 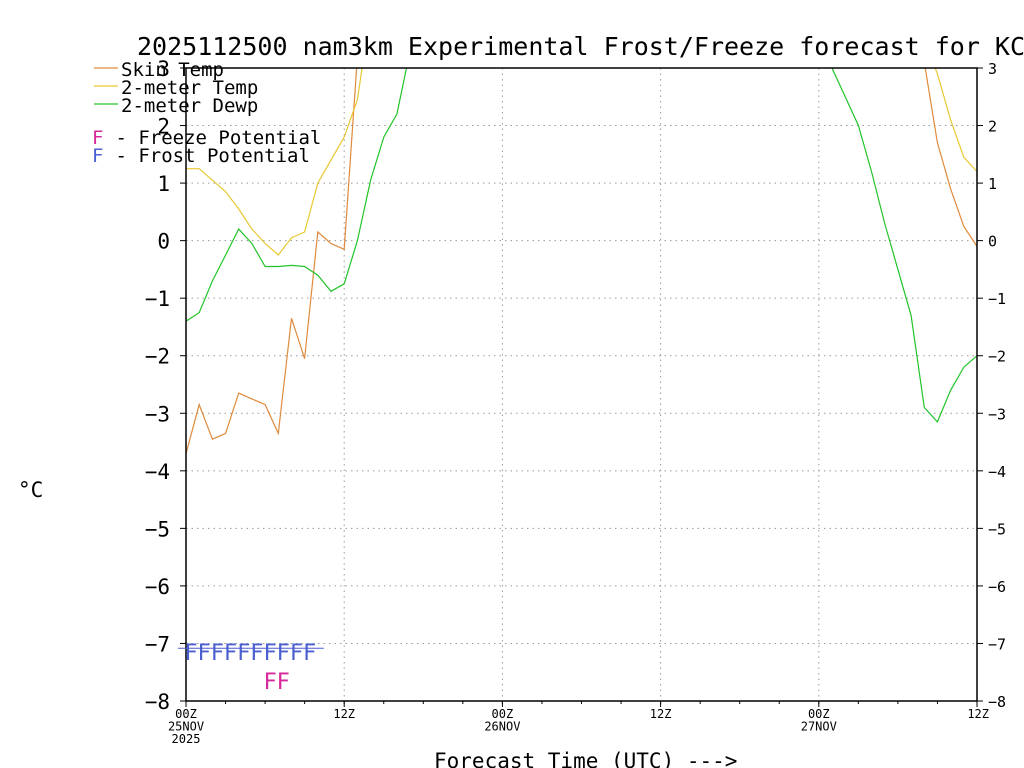 I want to click on y-tick-label-right: −4, so click(x=997, y=472).